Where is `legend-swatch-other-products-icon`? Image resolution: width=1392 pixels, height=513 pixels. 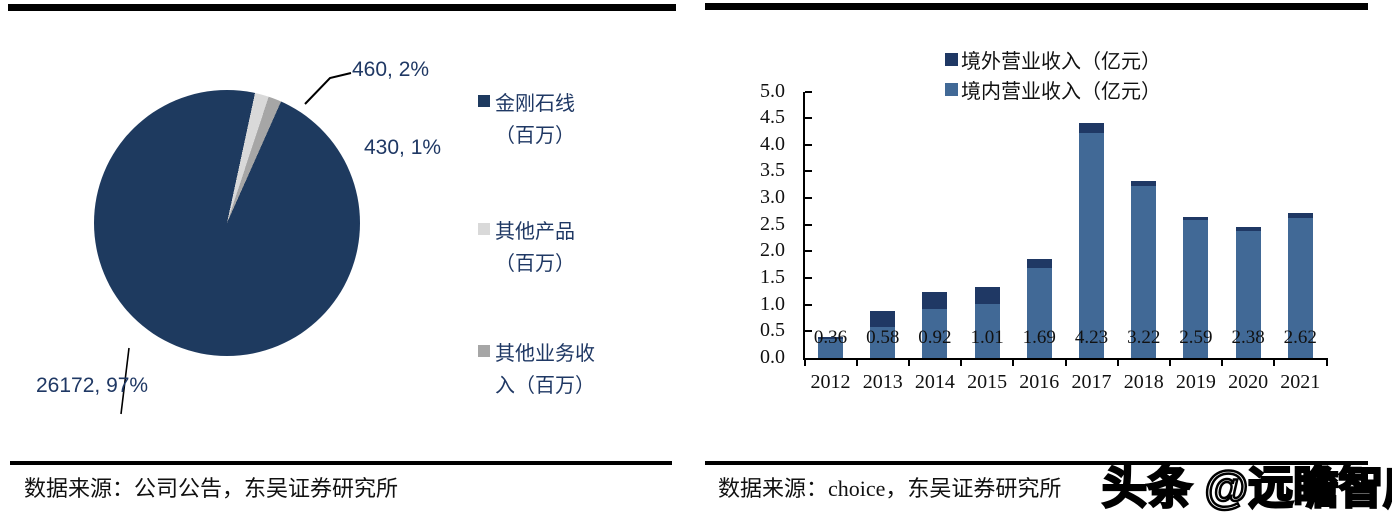 legend-swatch-other-products-icon is located at coordinates (484, 229).